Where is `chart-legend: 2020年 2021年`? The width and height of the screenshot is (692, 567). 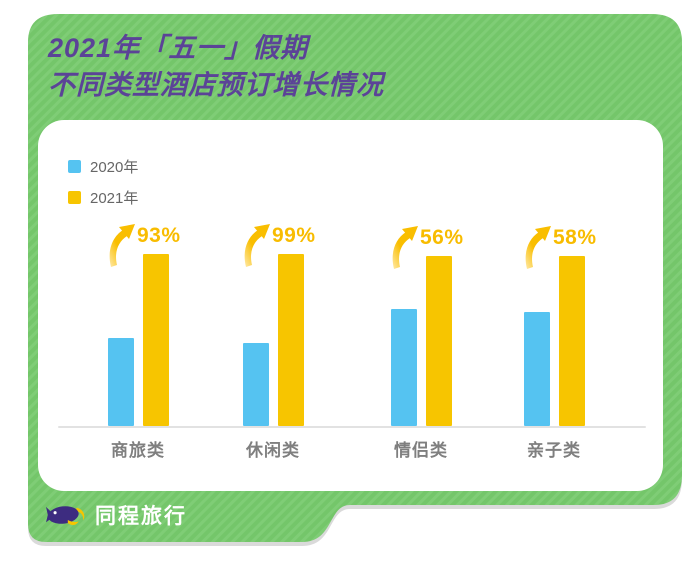
chart-legend: 2020年 2021年 is located at coordinates (103, 182).